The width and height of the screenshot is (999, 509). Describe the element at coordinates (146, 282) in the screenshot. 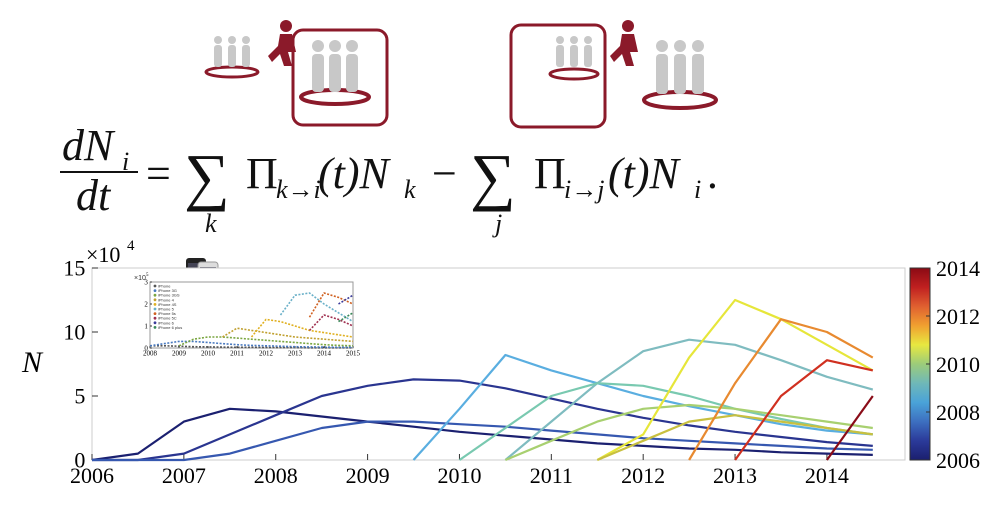

I see `y-tick-label: 3` at that location.